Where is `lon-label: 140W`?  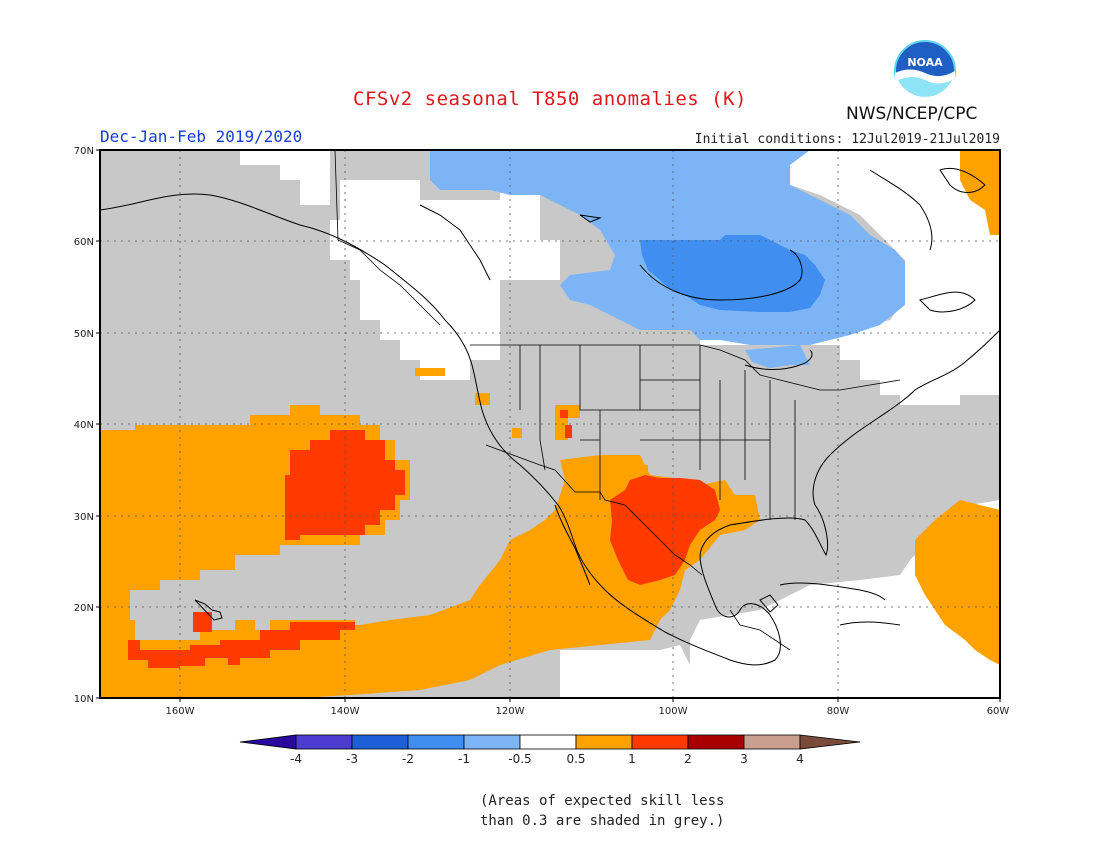 lon-label: 140W is located at coordinates (345, 711).